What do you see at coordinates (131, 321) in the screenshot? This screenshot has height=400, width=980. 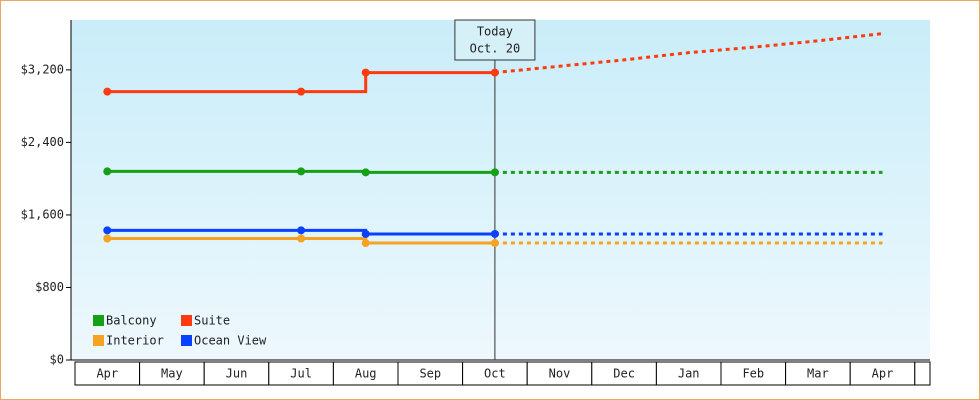 I see `legend-label: Balcony` at bounding box center [131, 321].